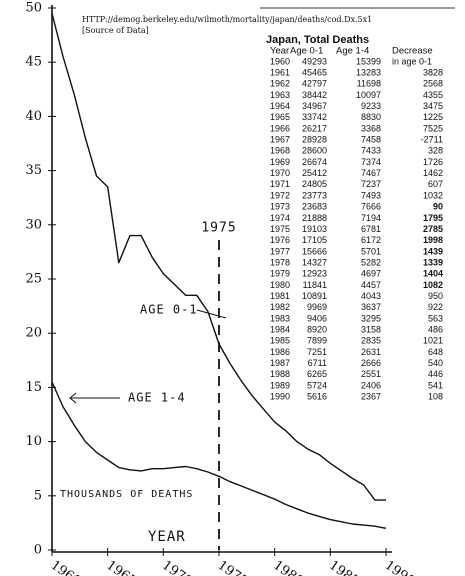 This screenshot has width=465, height=576. What do you see at coordinates (280, 251) in the screenshot?
I see `table-cell: 1977` at bounding box center [280, 251].